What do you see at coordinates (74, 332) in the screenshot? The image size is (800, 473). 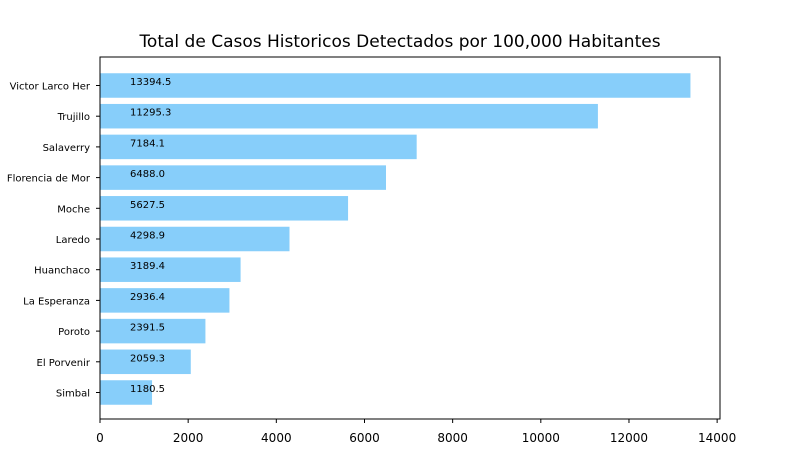 I see `y-tick-label: Poroto` at bounding box center [74, 332].